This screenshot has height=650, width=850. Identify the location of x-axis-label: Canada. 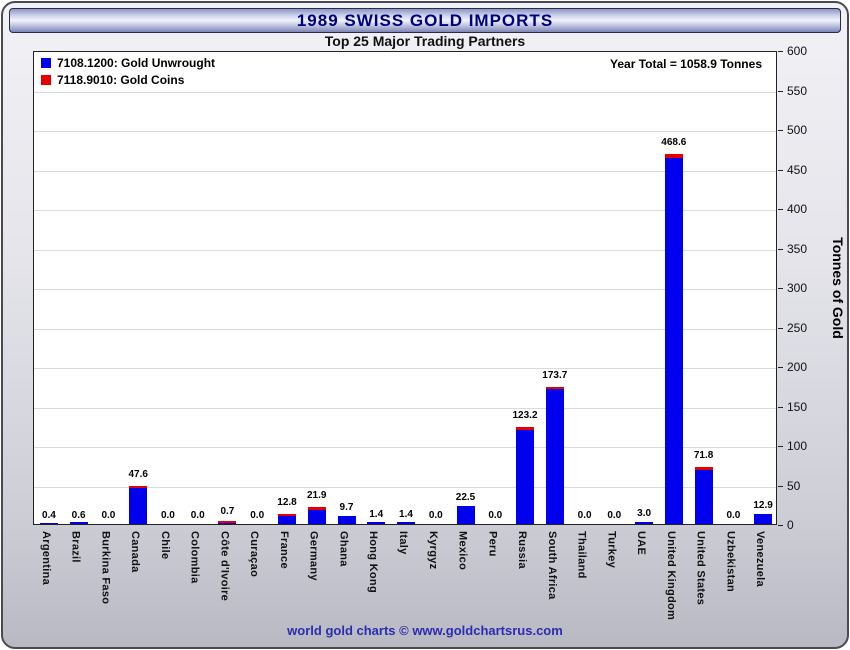
(135, 552).